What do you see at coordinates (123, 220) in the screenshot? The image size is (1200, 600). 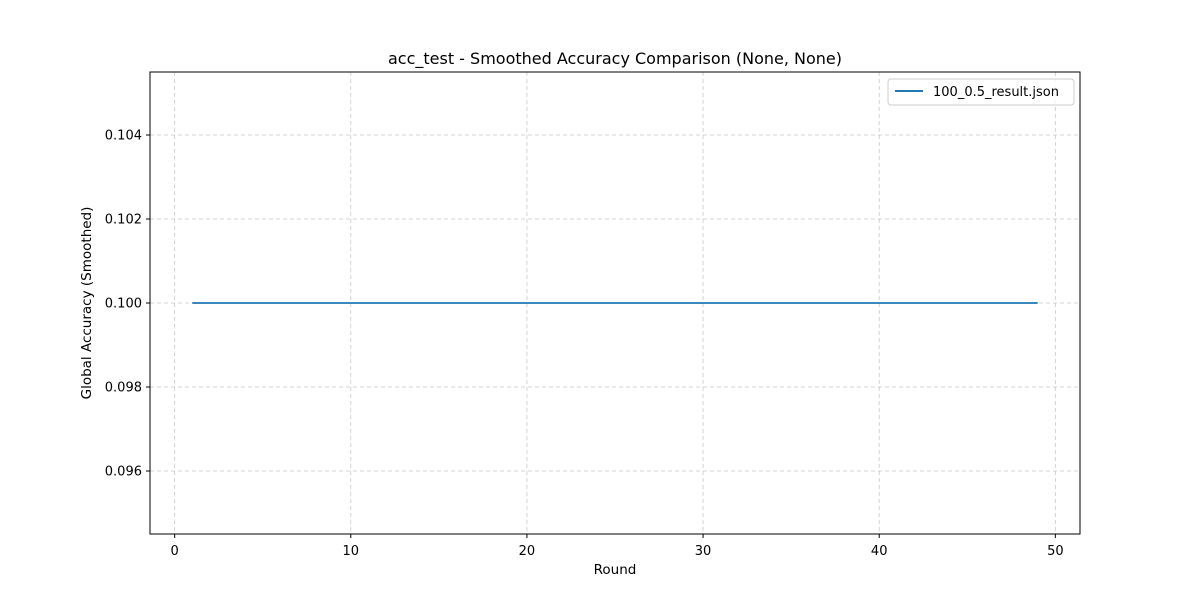 I see `y-tick-label: 0.102` at bounding box center [123, 220].